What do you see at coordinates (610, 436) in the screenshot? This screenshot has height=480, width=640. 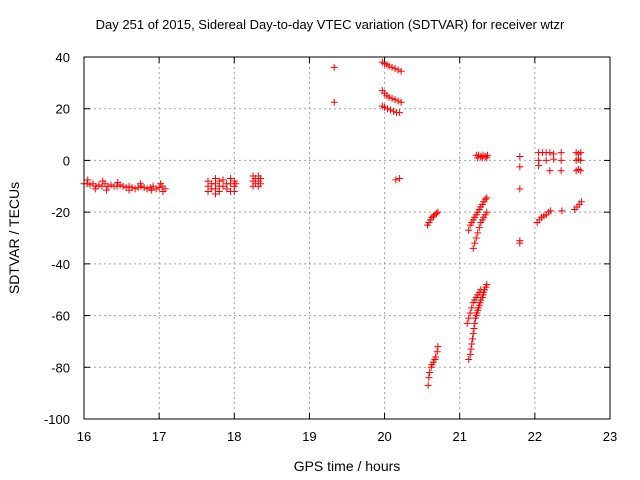 I see `x-tick-label: 23` at bounding box center [610, 436].